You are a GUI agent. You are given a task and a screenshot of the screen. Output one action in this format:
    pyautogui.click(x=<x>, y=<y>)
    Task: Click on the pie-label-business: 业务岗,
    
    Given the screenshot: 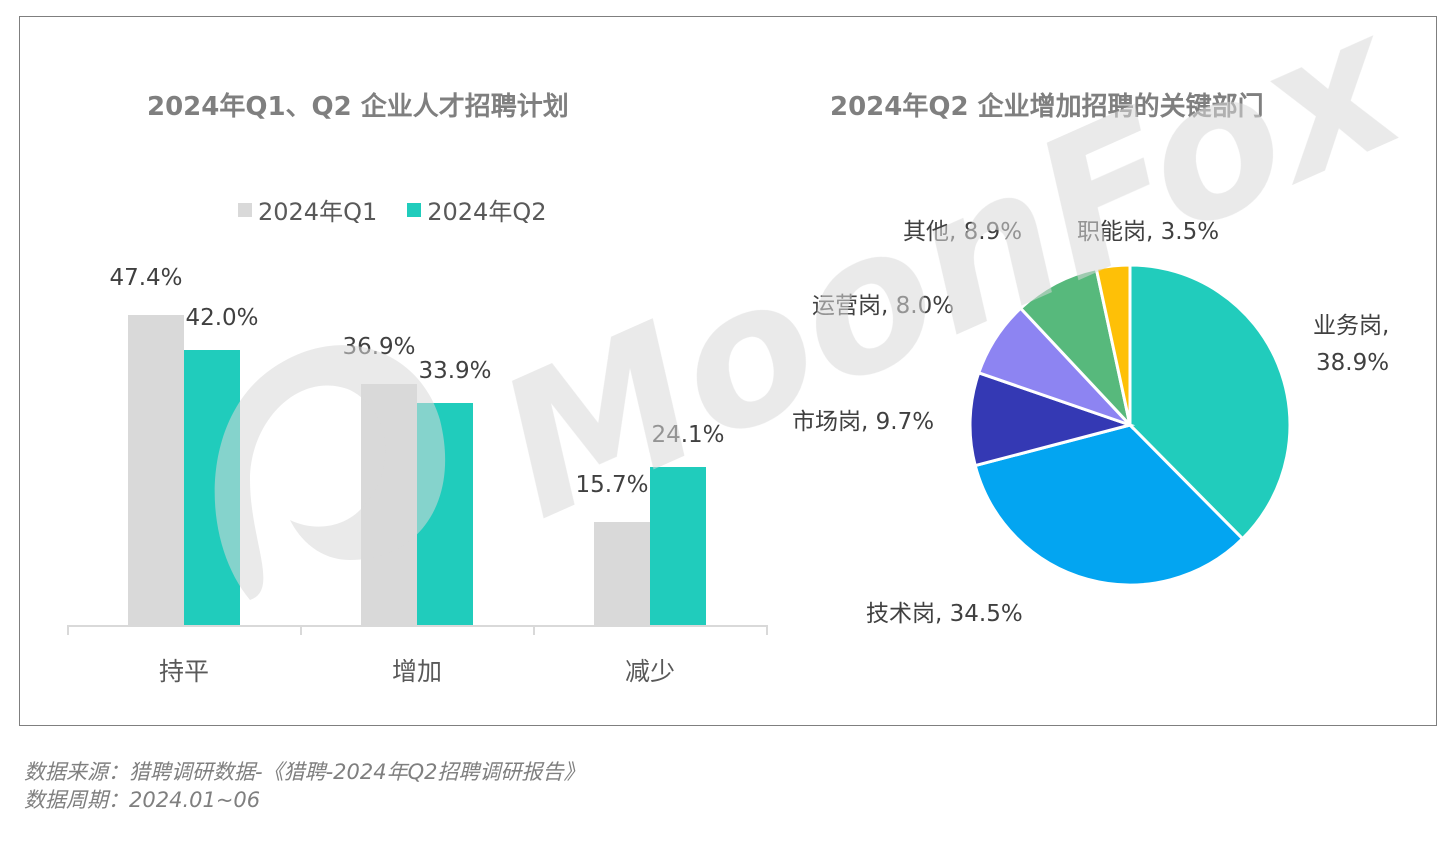 What is the action you would take?
    pyautogui.click(x=1351, y=326)
    